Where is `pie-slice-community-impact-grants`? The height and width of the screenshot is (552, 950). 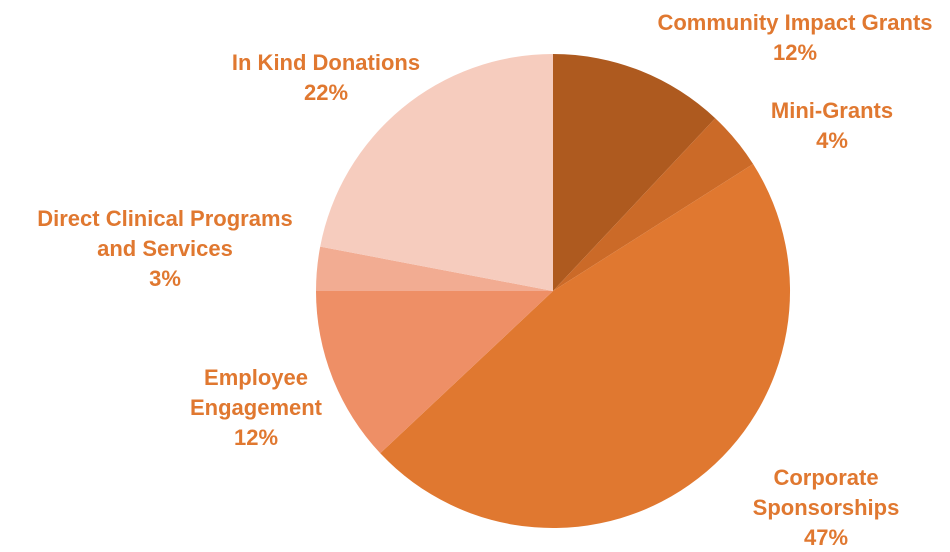 pie-slice-community-impact-grants is located at coordinates (634, 172).